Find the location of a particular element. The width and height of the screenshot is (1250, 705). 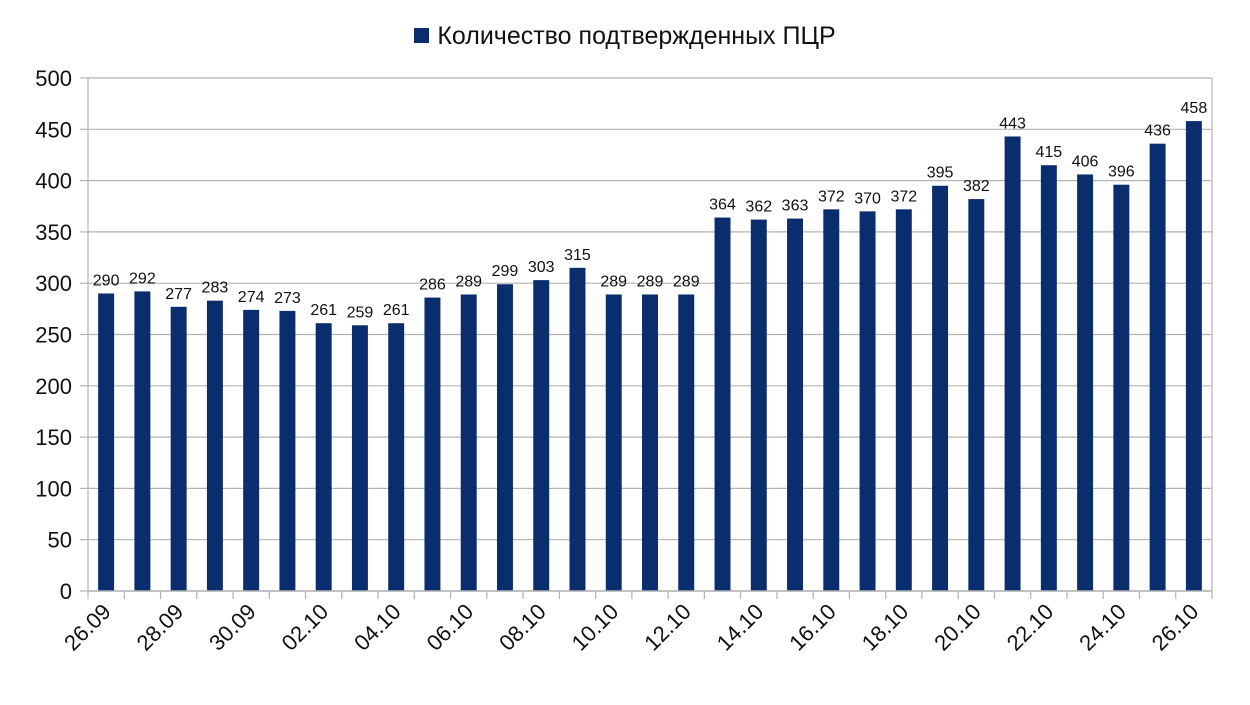

data-label: 406 is located at coordinates (1085, 161).